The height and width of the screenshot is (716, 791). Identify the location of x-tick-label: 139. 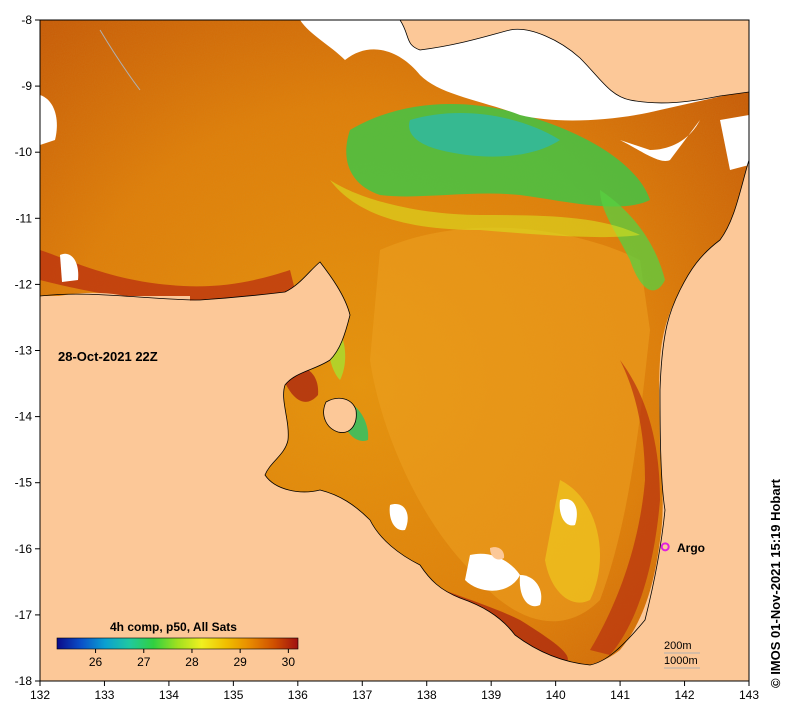
(491, 695).